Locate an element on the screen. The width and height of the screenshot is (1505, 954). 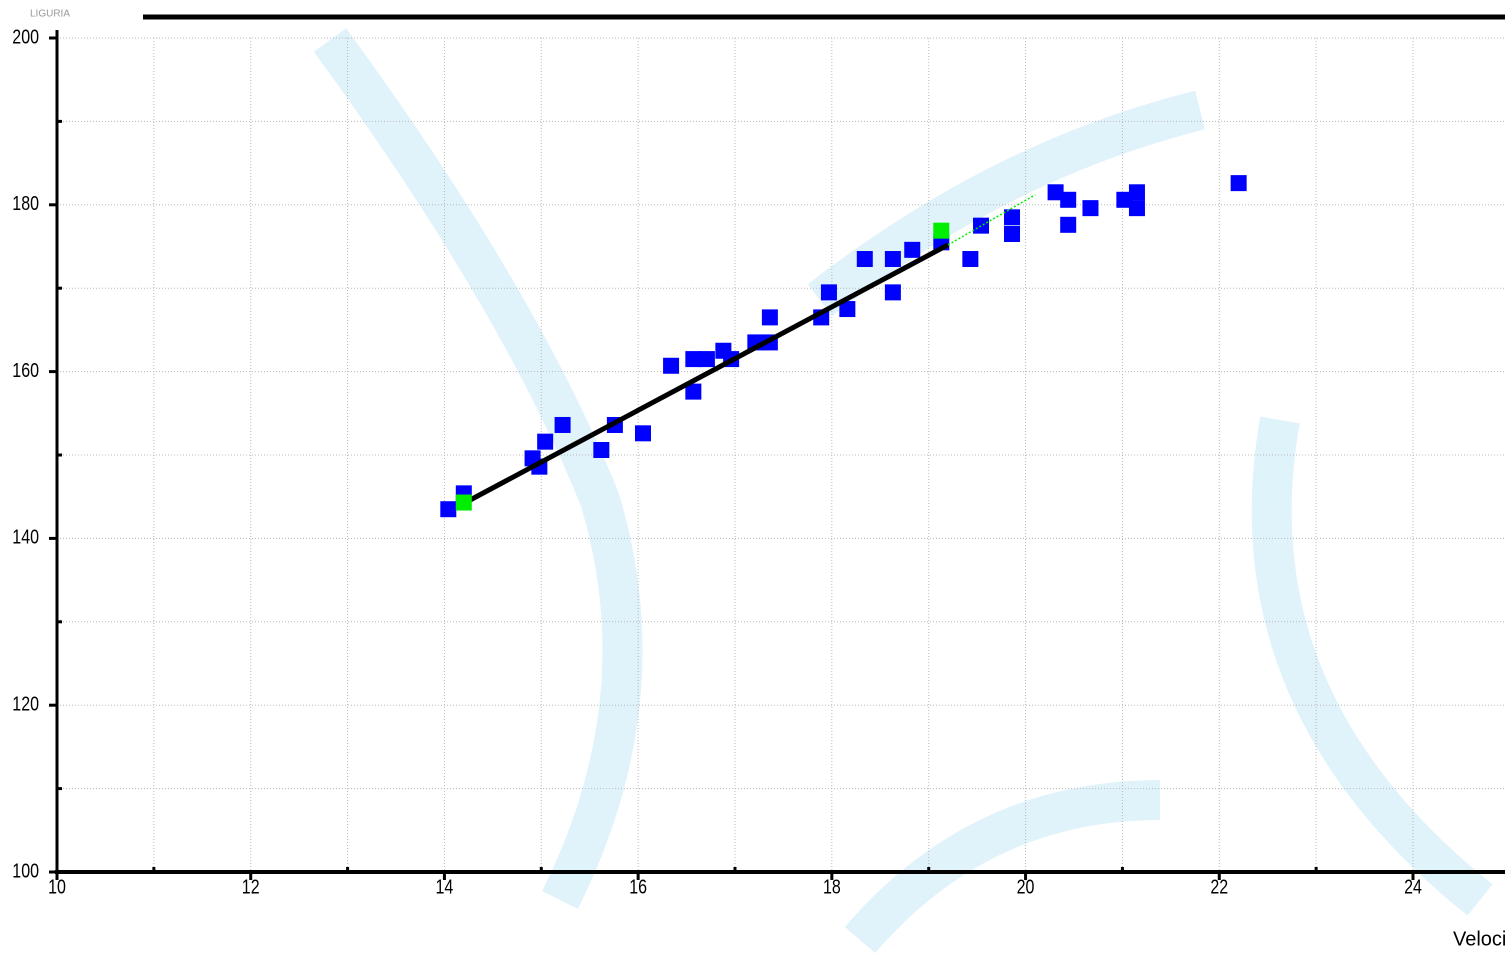
y-tick-label: 140 is located at coordinates (25, 537).